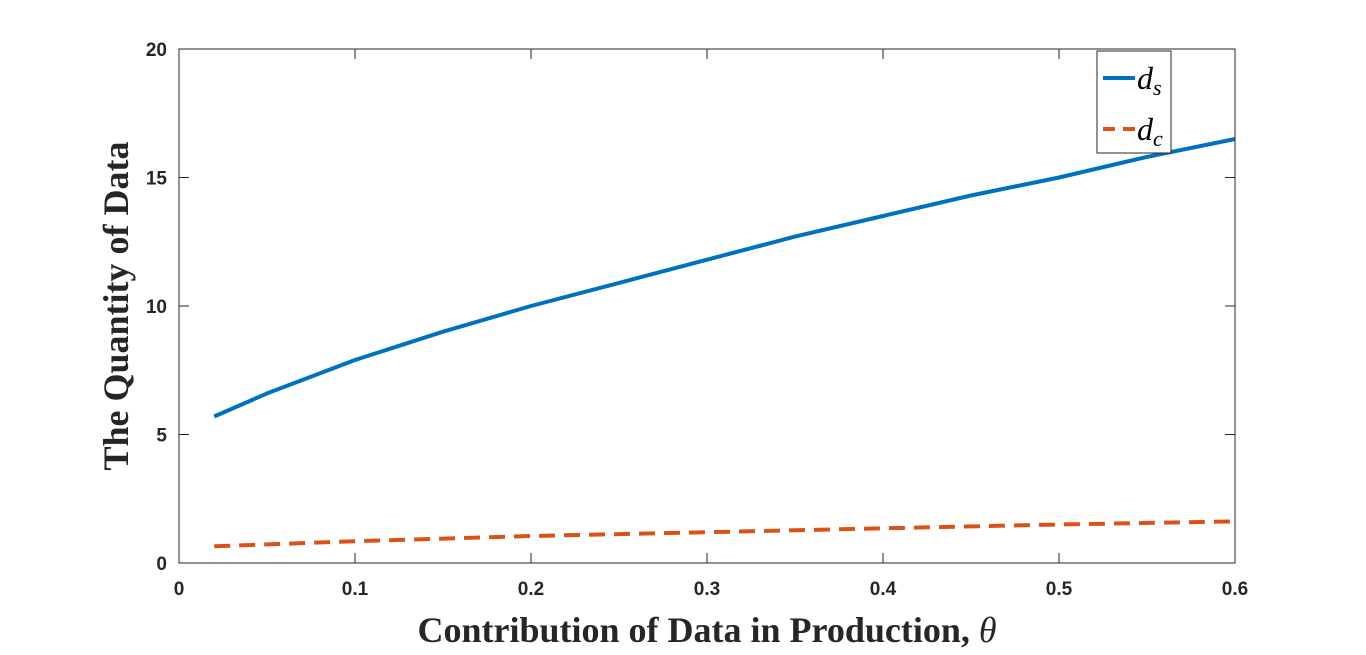 The image size is (1366, 655). I want to click on x-axis-title-text: Contribution of Data in Production,, so click(697, 630).